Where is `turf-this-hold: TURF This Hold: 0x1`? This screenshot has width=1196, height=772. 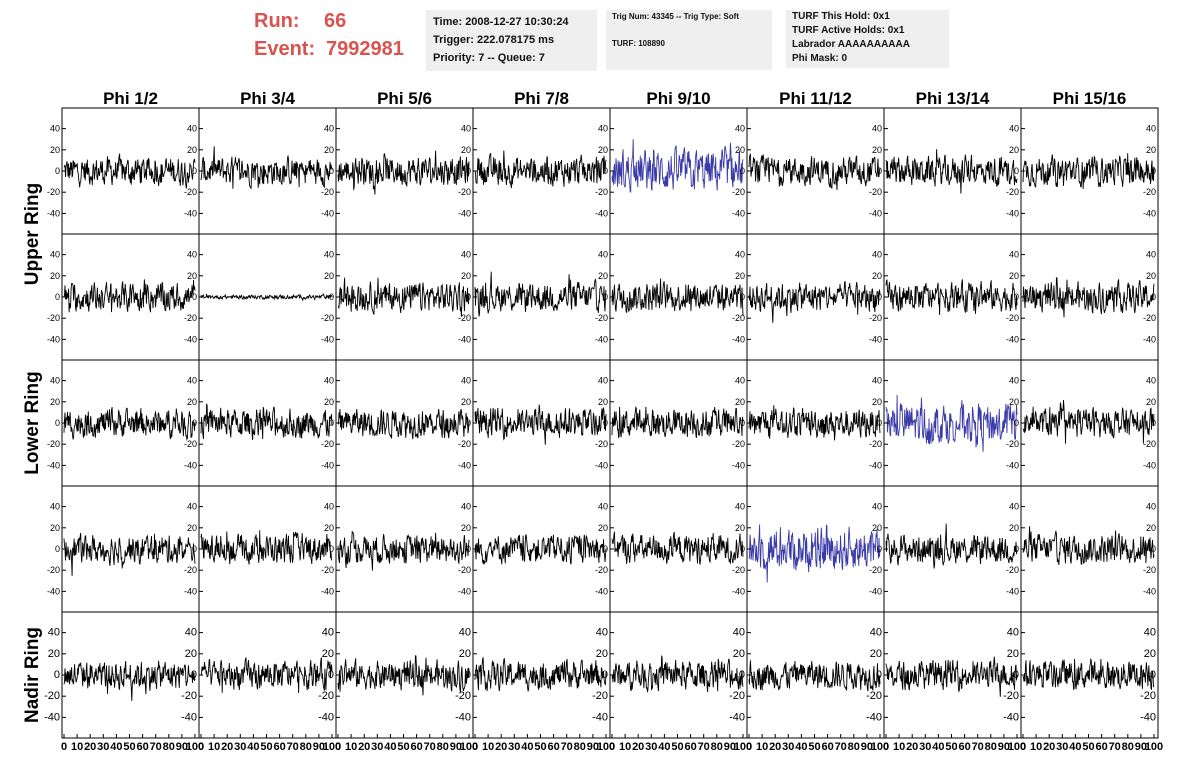 turf-this-hold: TURF This Hold: 0x1 is located at coordinates (841, 16).